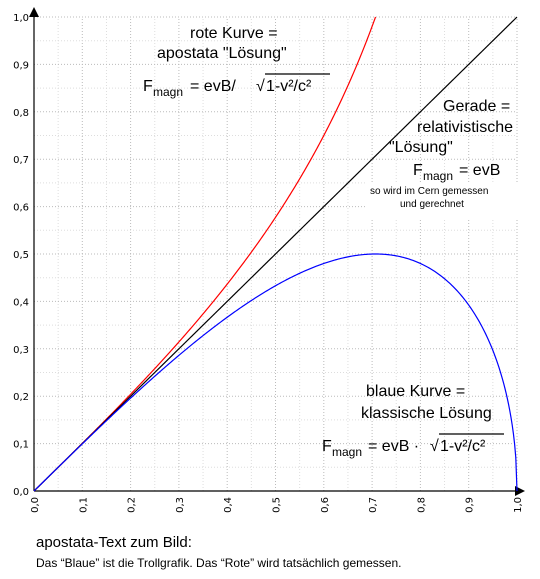 This screenshot has width=540, height=579. What do you see at coordinates (327, 446) in the screenshot?
I see `blue-formula-f: F` at bounding box center [327, 446].